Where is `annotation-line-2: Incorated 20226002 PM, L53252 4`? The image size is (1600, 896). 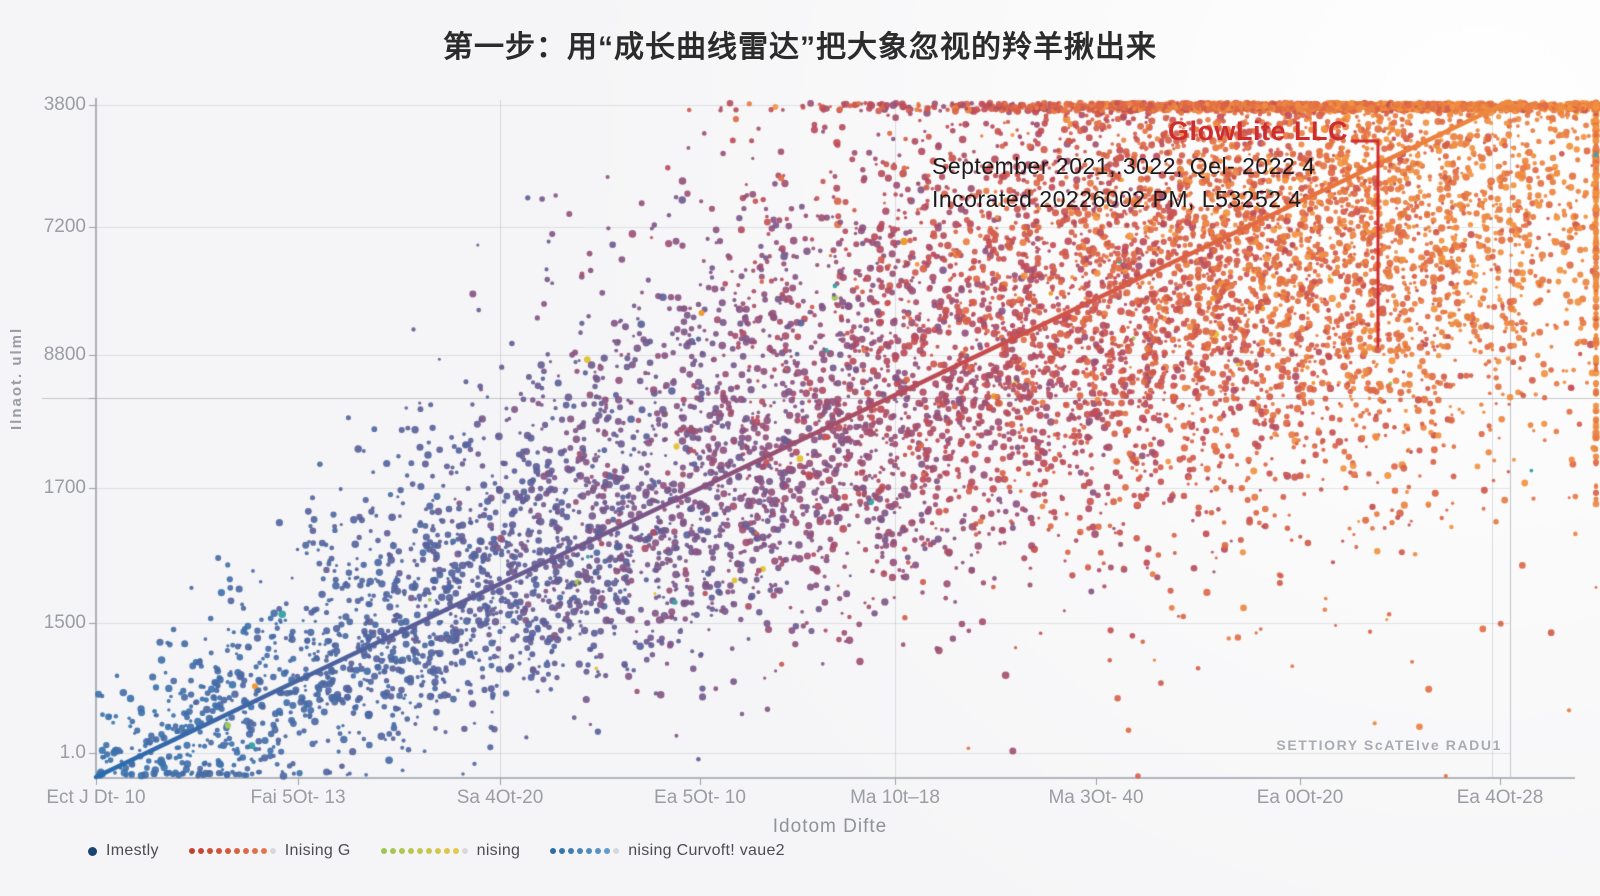 annotation-line-2: Incorated 20226002 PM, L53252 4 is located at coordinates (1117, 199).